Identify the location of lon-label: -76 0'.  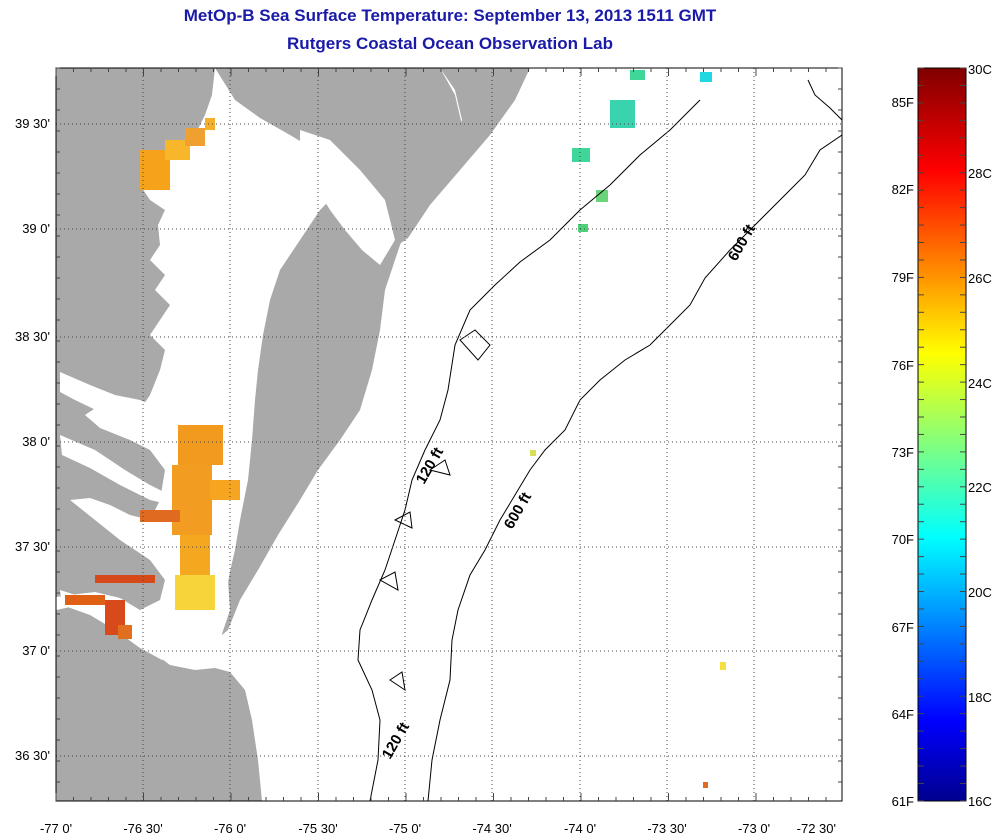
(230, 828).